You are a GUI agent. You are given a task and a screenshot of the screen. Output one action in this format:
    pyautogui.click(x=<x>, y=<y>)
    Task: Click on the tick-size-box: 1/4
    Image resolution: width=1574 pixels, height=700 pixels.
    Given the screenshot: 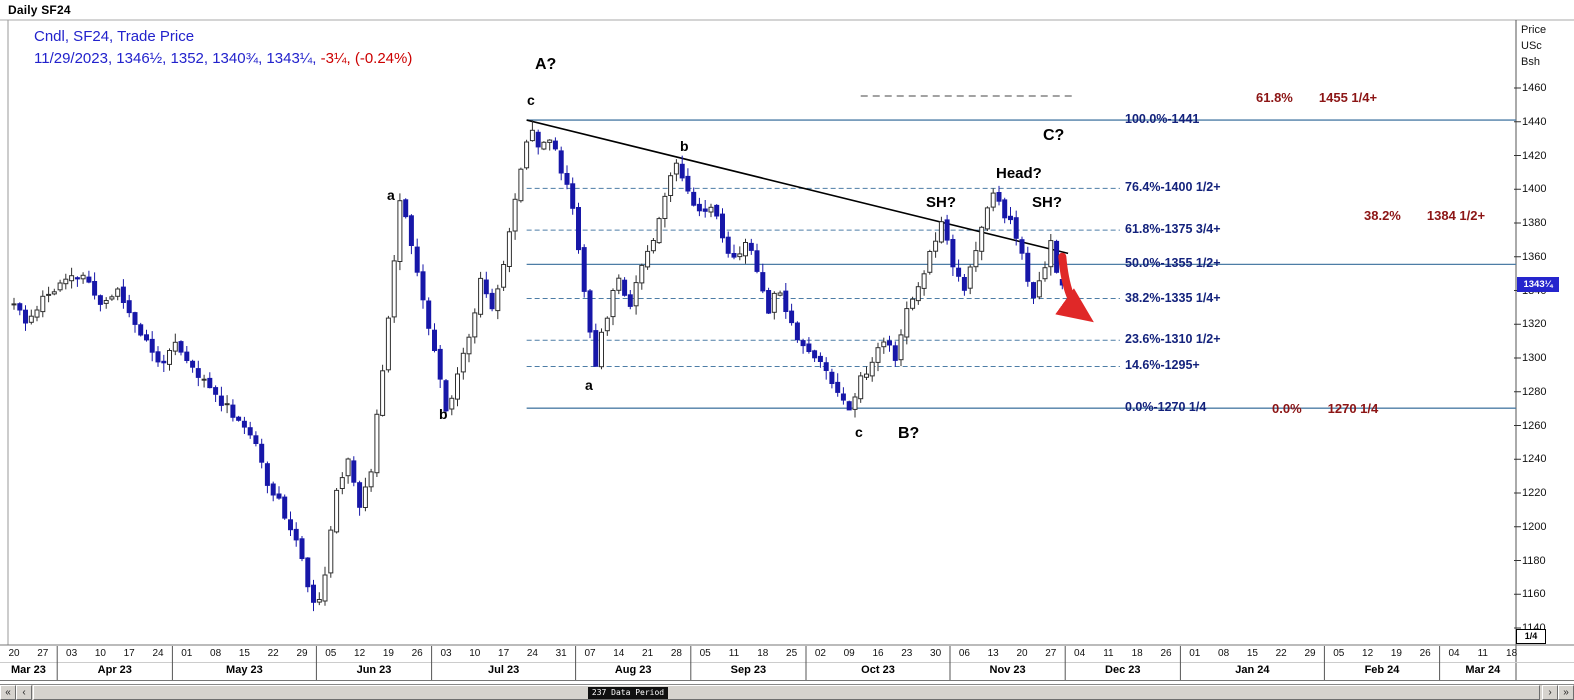 What is the action you would take?
    pyautogui.click(x=1531, y=636)
    